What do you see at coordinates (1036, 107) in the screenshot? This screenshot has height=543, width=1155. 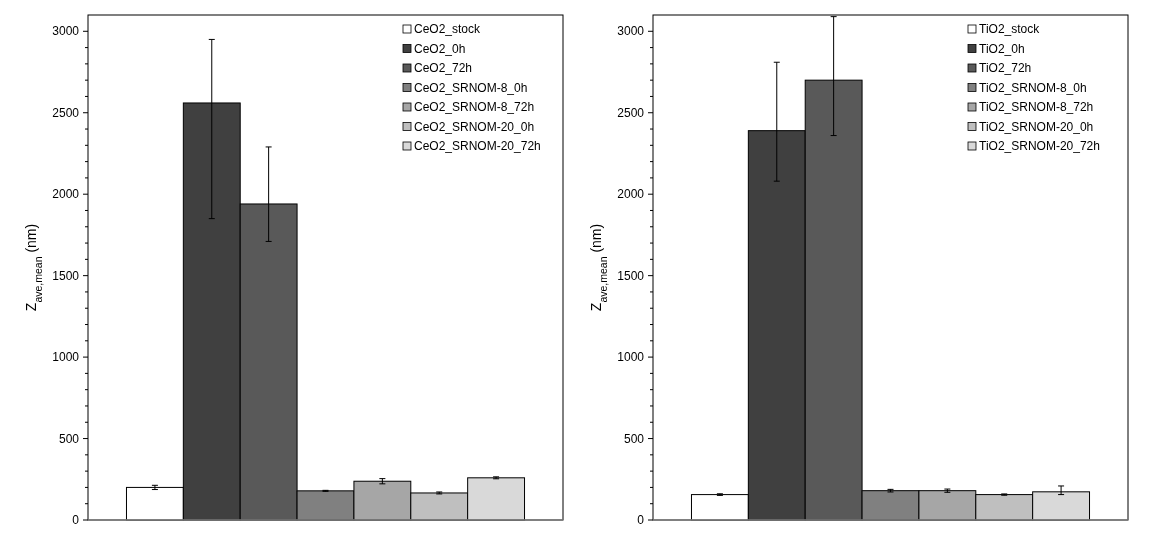 I see `legend-label: TiO2_SRNOM-8_72h` at bounding box center [1036, 107].